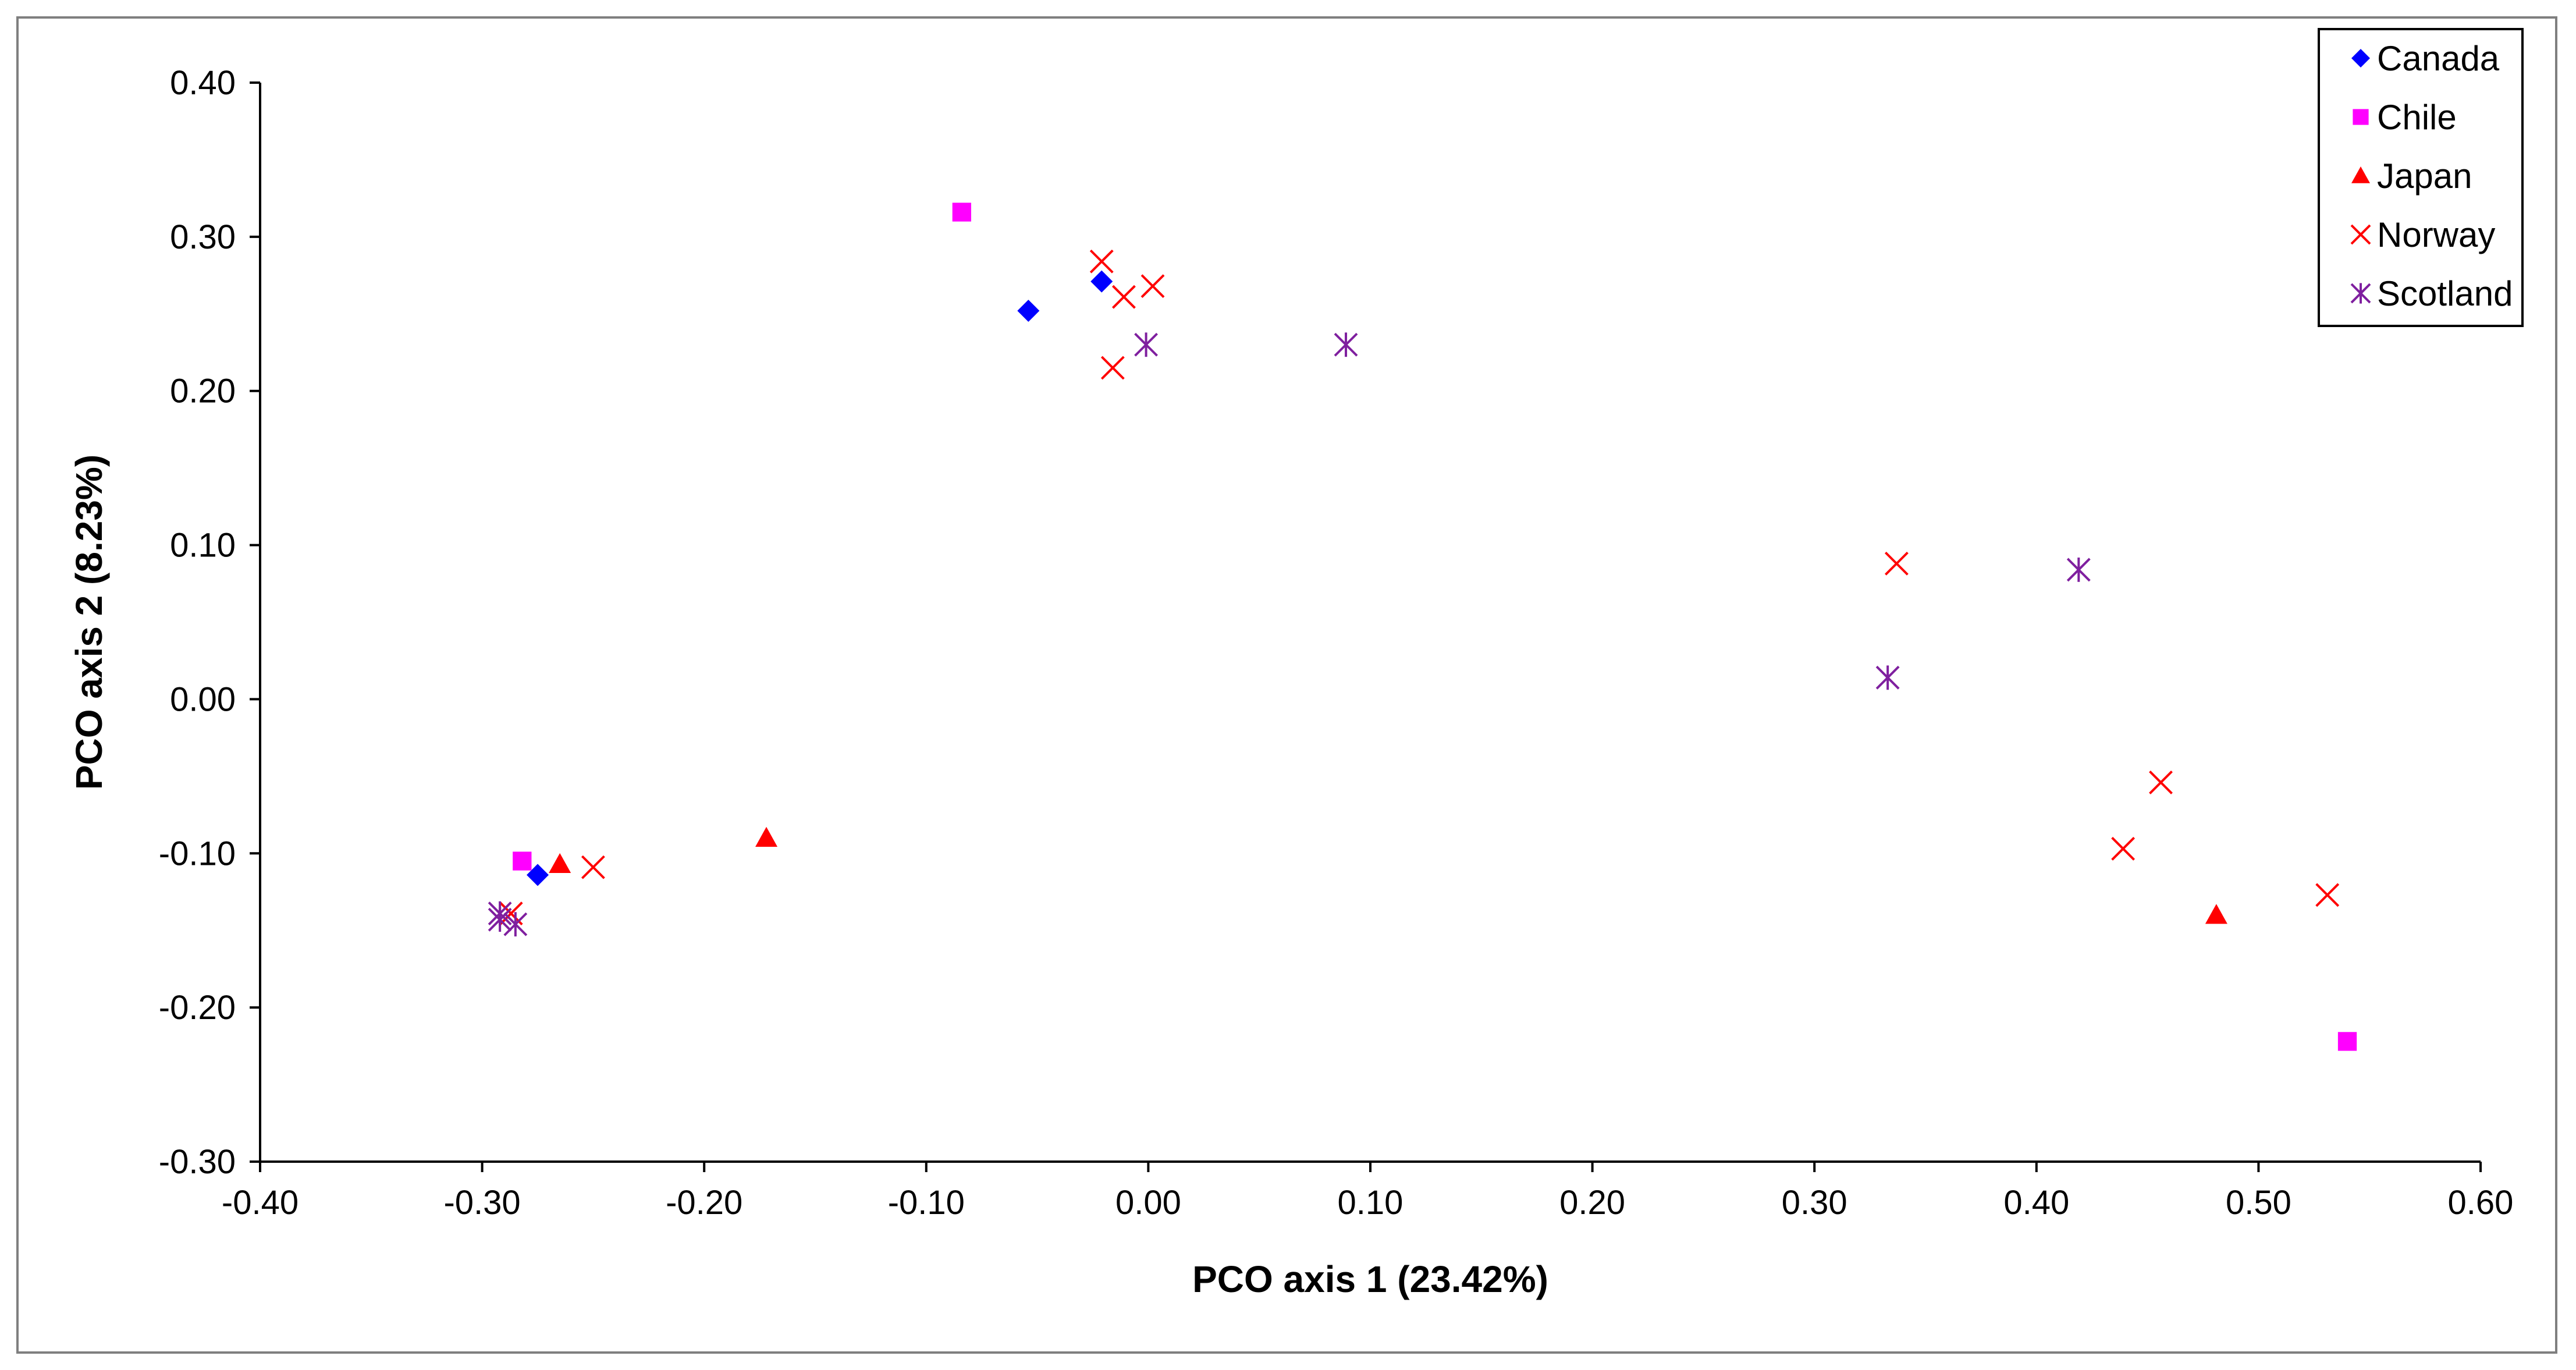  What do you see at coordinates (481, 1203) in the screenshot?
I see `x-tick-label: -0.30` at bounding box center [481, 1203].